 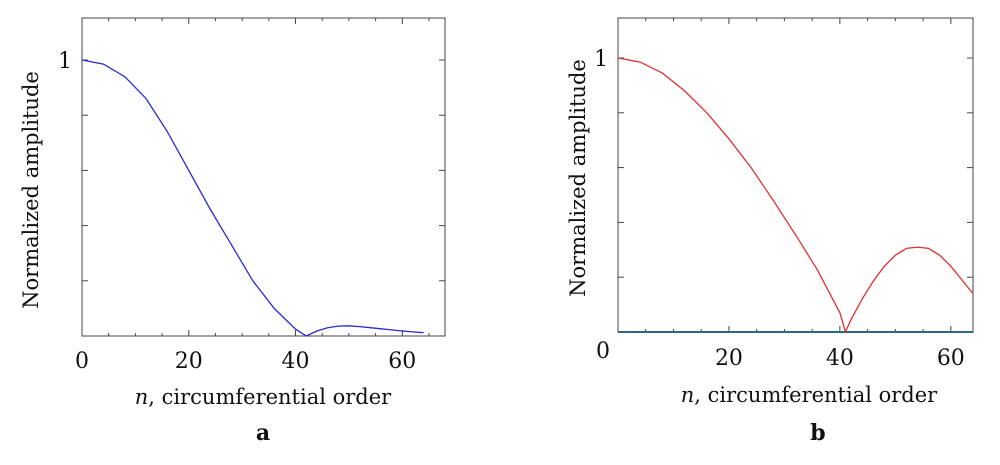 I want to click on panel-a-x-tick-labels: 0 20 40 60, so click(x=245, y=361).